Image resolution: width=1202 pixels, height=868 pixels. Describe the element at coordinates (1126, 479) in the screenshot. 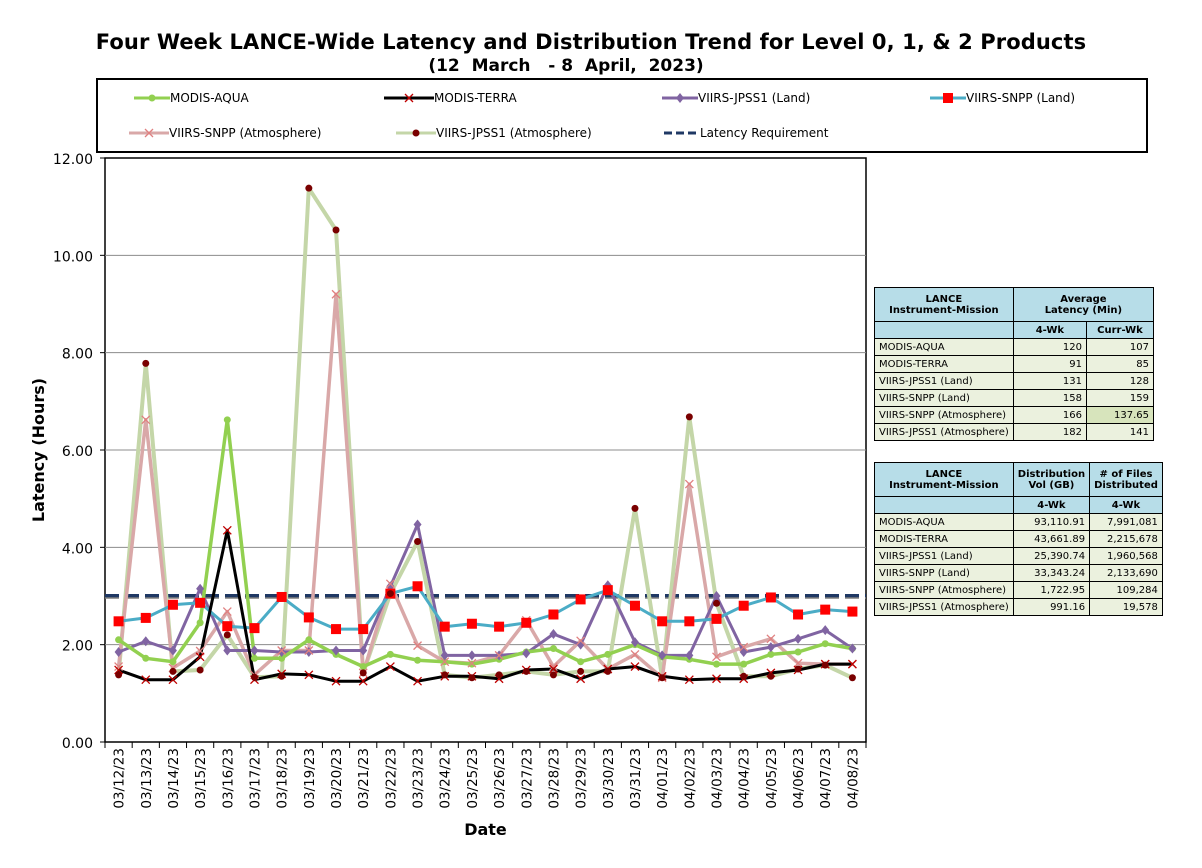

I see `table2-header-files: # of Files Distributed` at that location.